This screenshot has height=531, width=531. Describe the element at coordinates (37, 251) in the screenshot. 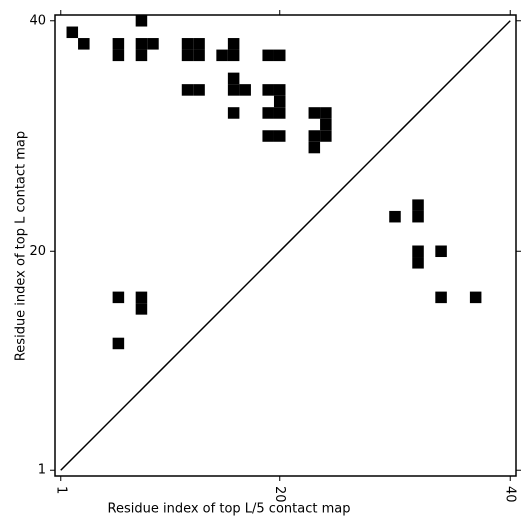

I see `y-tick-label: 20` at that location.